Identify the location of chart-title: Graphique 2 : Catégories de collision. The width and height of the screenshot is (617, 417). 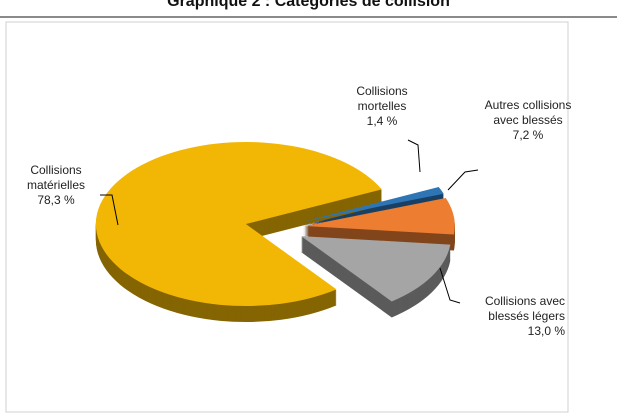
(308, 5).